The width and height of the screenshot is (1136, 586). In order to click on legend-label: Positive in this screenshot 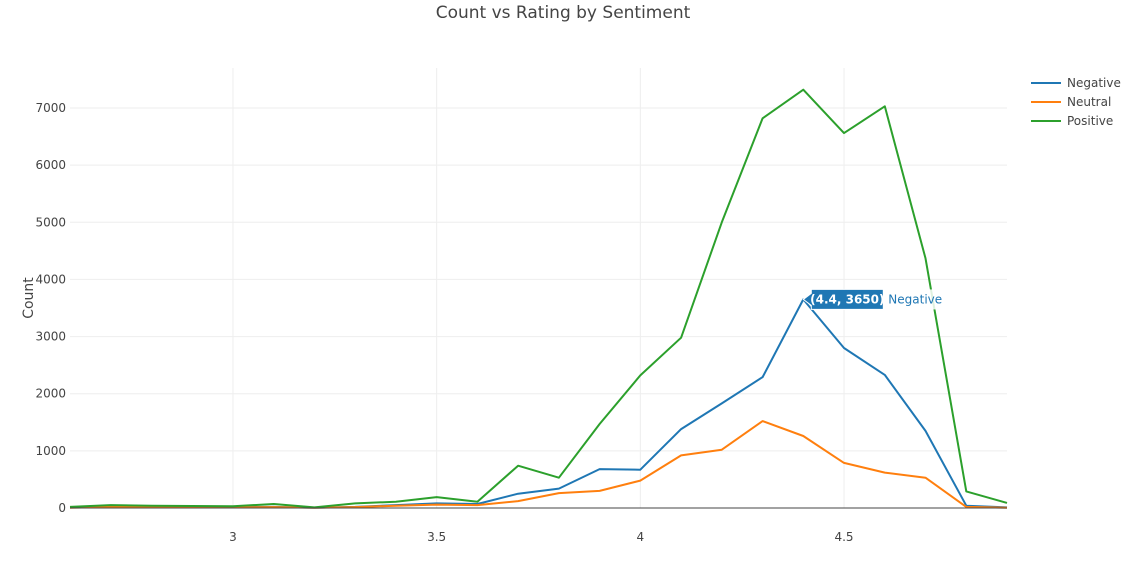, I will do `click(1090, 121)`.